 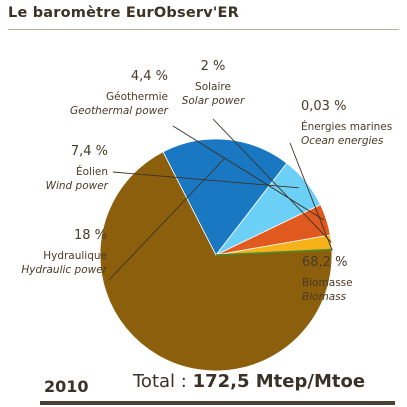 I want to click on slice-label-en-hydraulic: Hydraulic power, so click(x=64, y=270).